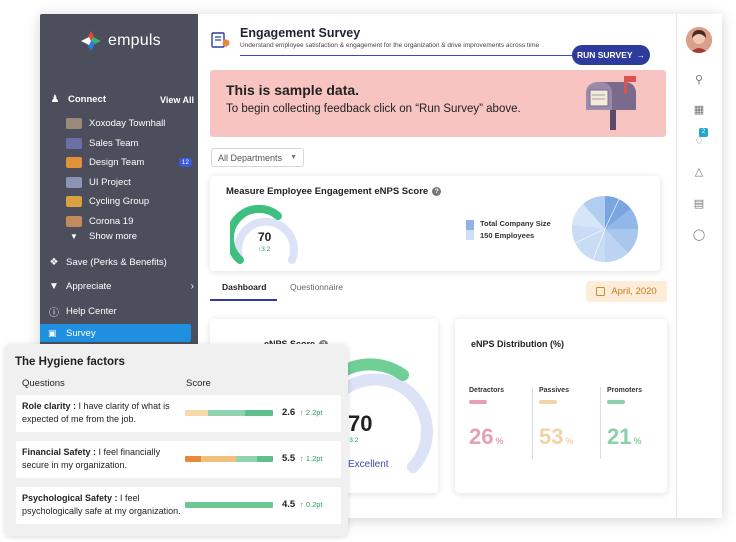 The image size is (736, 542). I want to click on unread-count-badge: 12, so click(185, 163).